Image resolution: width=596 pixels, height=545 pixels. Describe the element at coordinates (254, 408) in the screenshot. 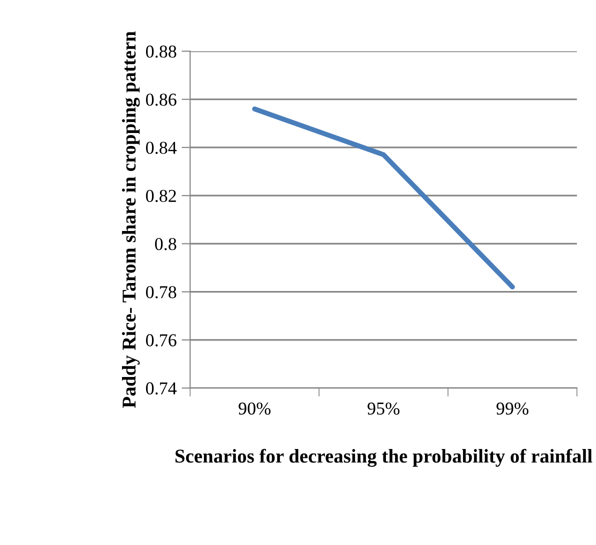

I see `x-tick-label: 90%` at that location.